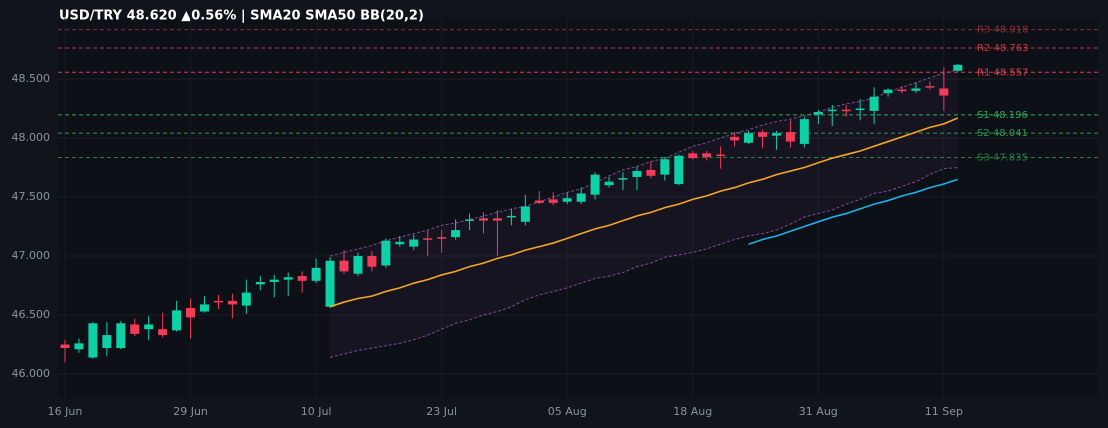 The height and width of the screenshot is (428, 1108). Describe the element at coordinates (944, 411) in the screenshot. I see `x-tick-label: 11 Sep` at that location.